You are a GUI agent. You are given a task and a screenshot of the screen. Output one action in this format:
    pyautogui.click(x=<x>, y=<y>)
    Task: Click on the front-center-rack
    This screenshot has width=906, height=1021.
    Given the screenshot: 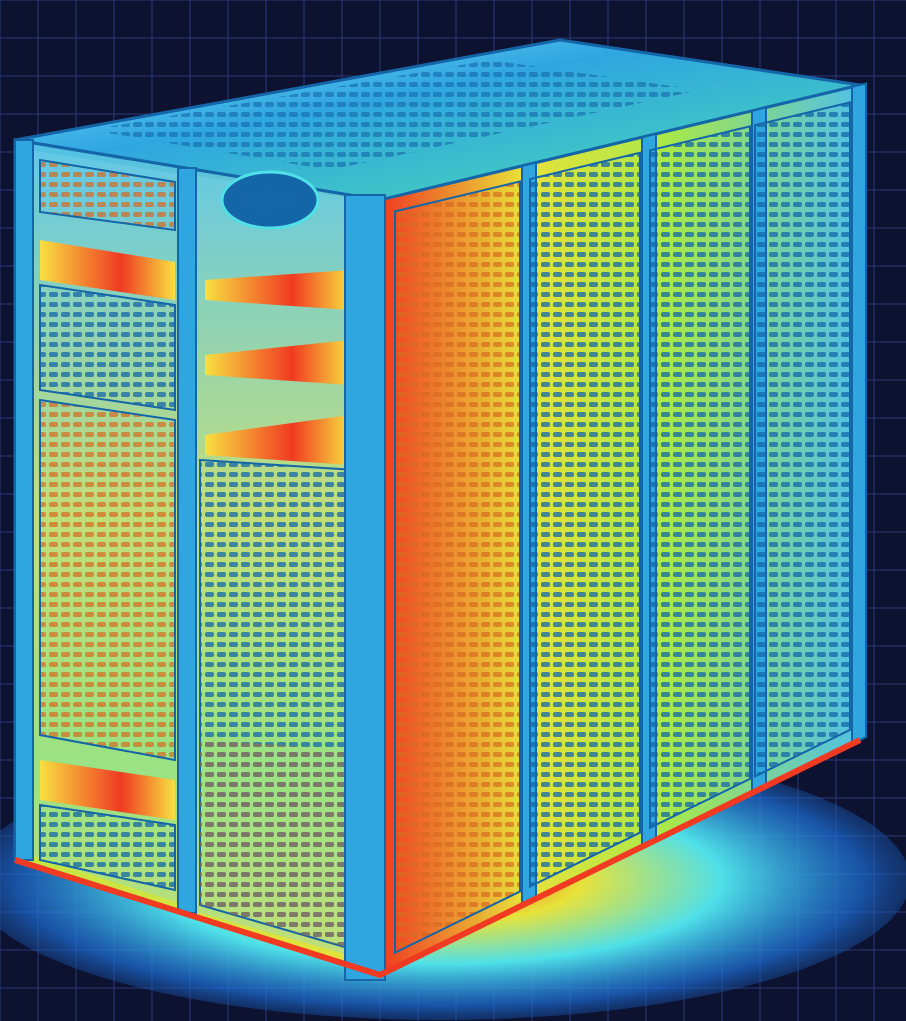 What is the action you would take?
    pyautogui.click(x=277, y=565)
    